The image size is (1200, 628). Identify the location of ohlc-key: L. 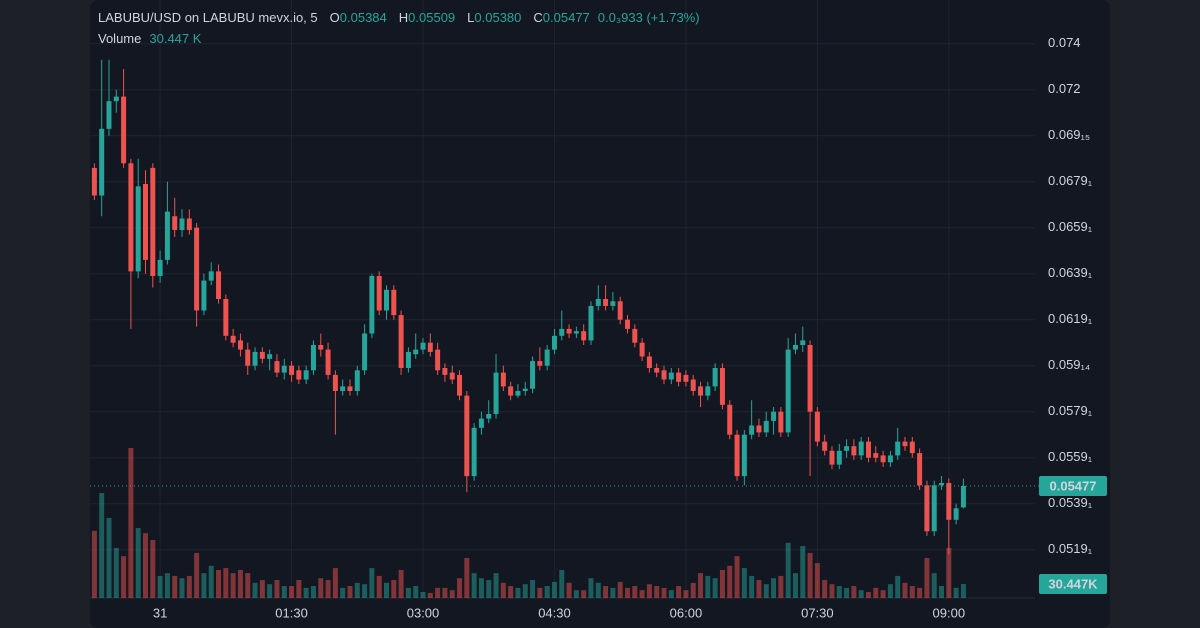
(470, 17).